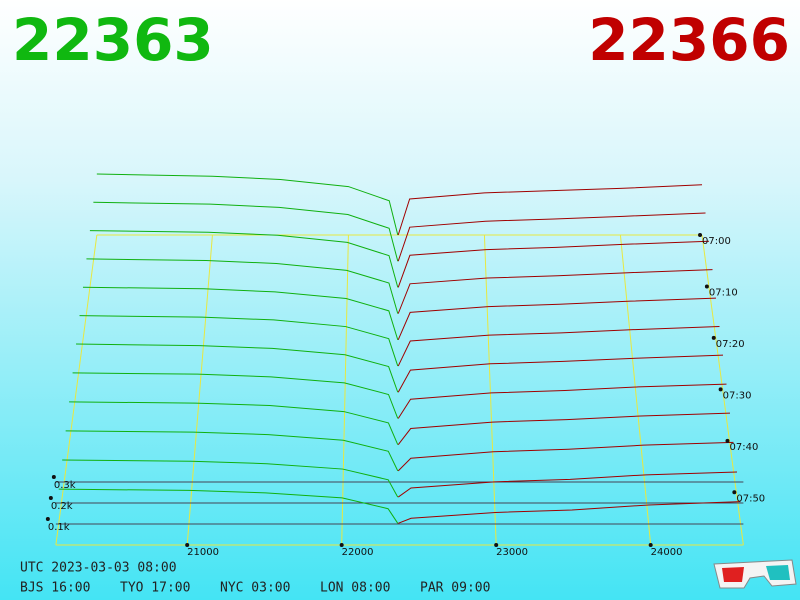 Image resolution: width=800 pixels, height=600 pixels. I want to click on zone-time: PAR 09:00, so click(455, 588).